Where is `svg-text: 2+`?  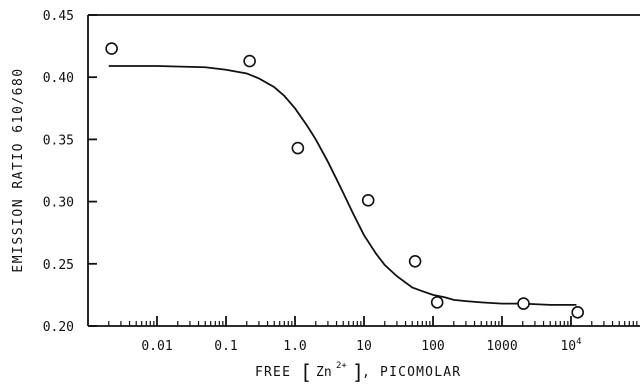
svg-text: 2+ is located at coordinates (341, 366).